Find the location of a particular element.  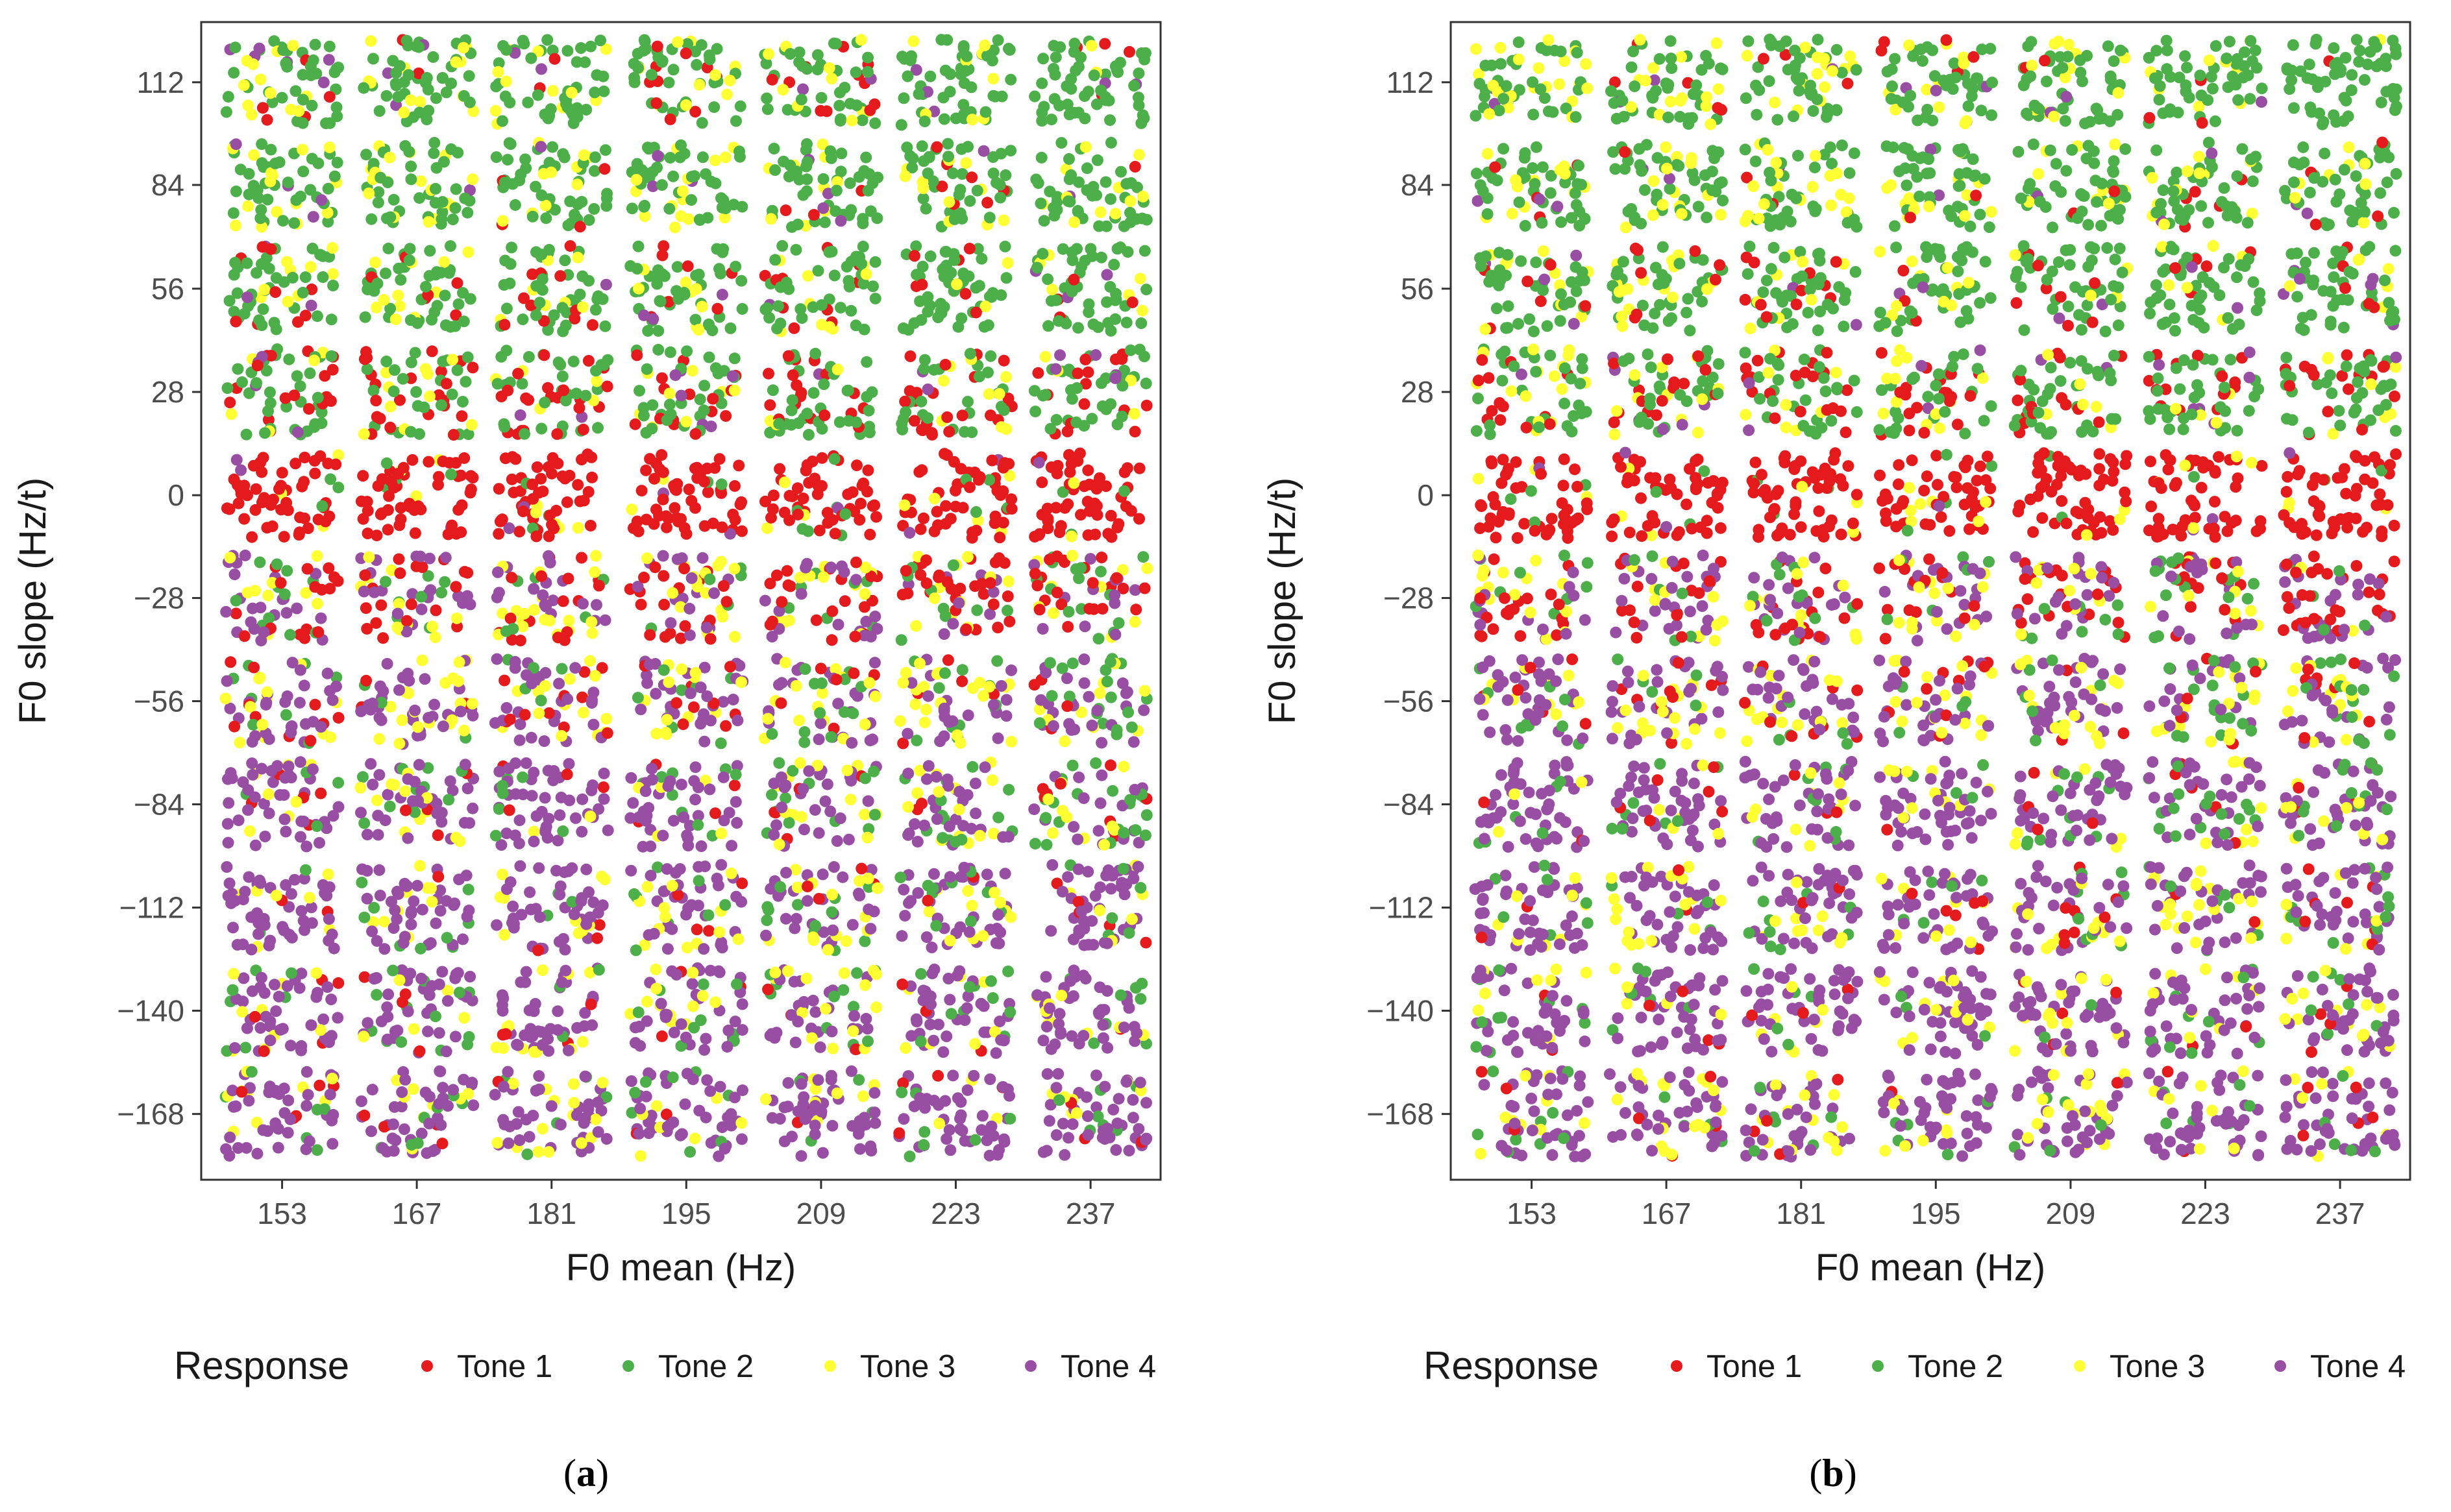

cell-195--84 is located at coordinates (683, 806).